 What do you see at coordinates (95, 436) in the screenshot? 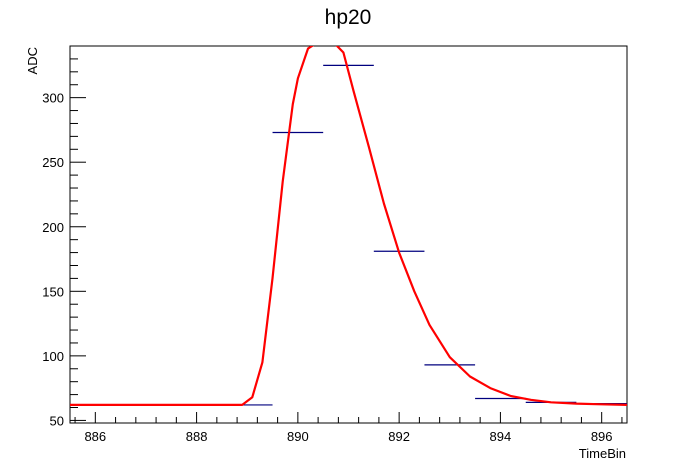
I see `x-tick-label: 886` at bounding box center [95, 436].